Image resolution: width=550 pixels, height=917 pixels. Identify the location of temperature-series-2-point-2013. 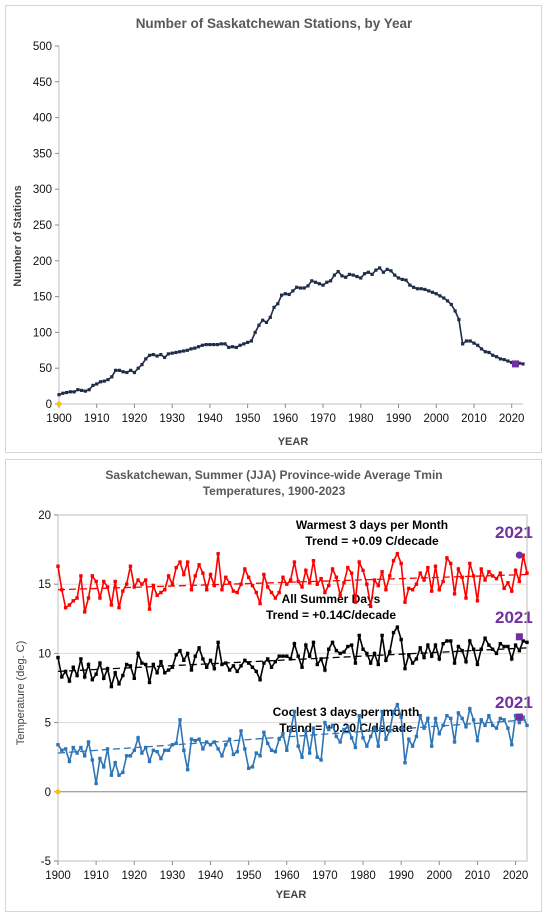
(489, 715).